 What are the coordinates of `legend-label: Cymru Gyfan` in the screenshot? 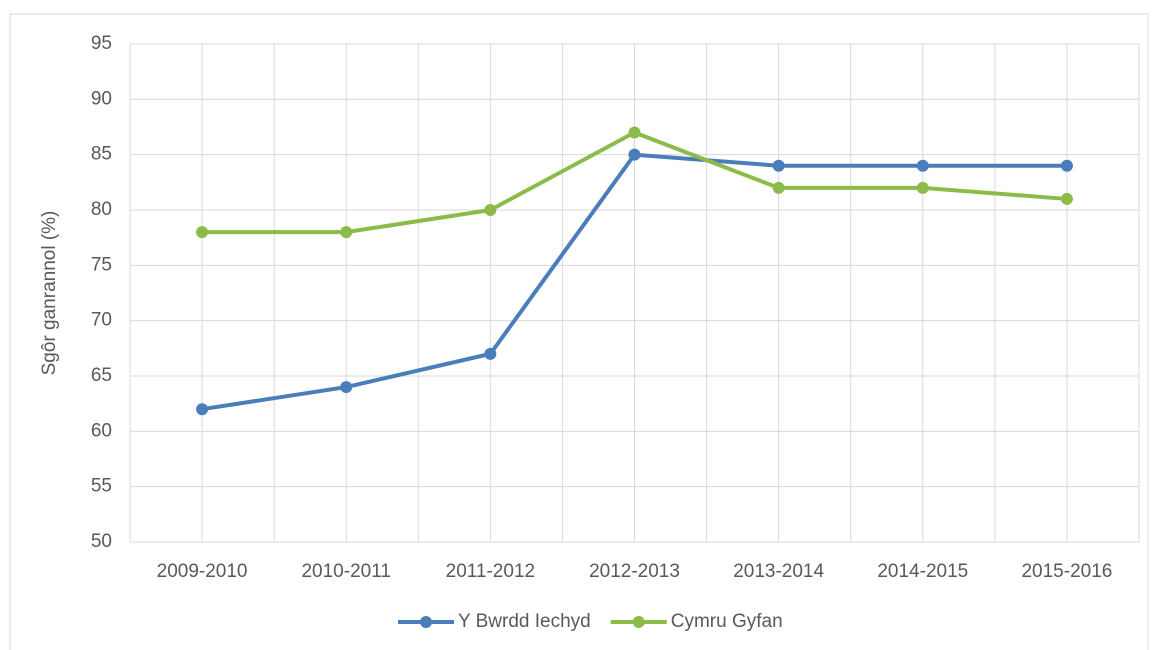 It's located at (727, 621).